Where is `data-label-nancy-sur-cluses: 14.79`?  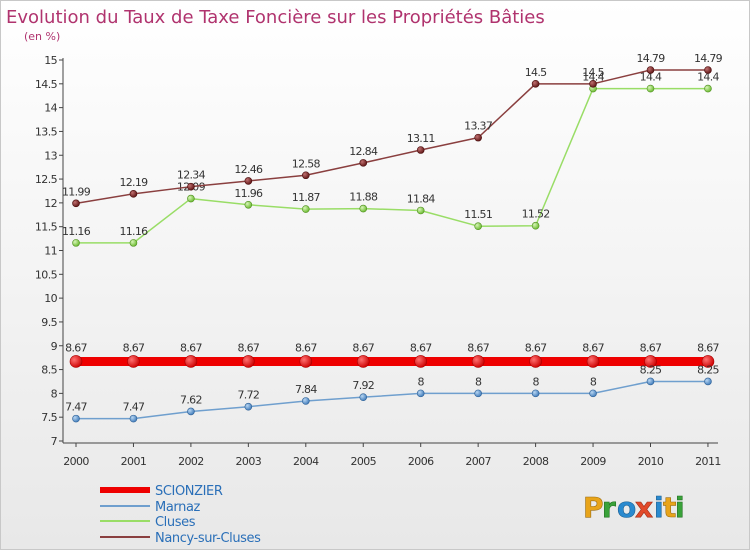 data-label-nancy-sur-cluses: 14.79 is located at coordinates (708, 58).